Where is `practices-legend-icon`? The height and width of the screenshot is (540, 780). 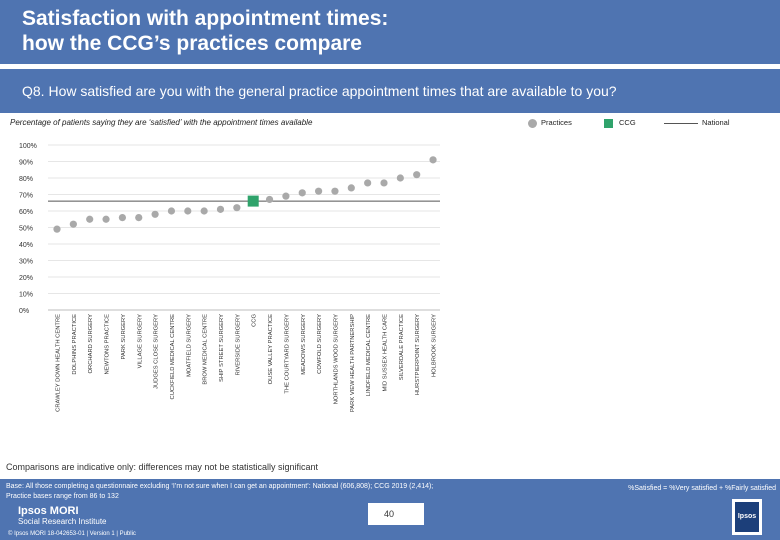
practices-legend-icon is located at coordinates (532, 123).